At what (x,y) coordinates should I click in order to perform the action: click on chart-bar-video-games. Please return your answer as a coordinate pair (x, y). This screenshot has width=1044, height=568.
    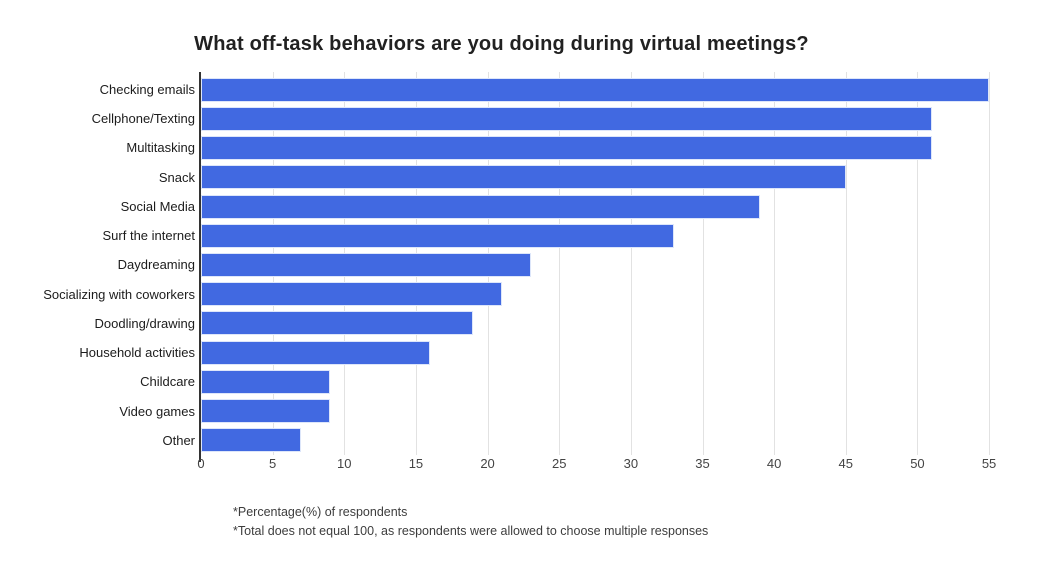
    Looking at the image, I should click on (265, 411).